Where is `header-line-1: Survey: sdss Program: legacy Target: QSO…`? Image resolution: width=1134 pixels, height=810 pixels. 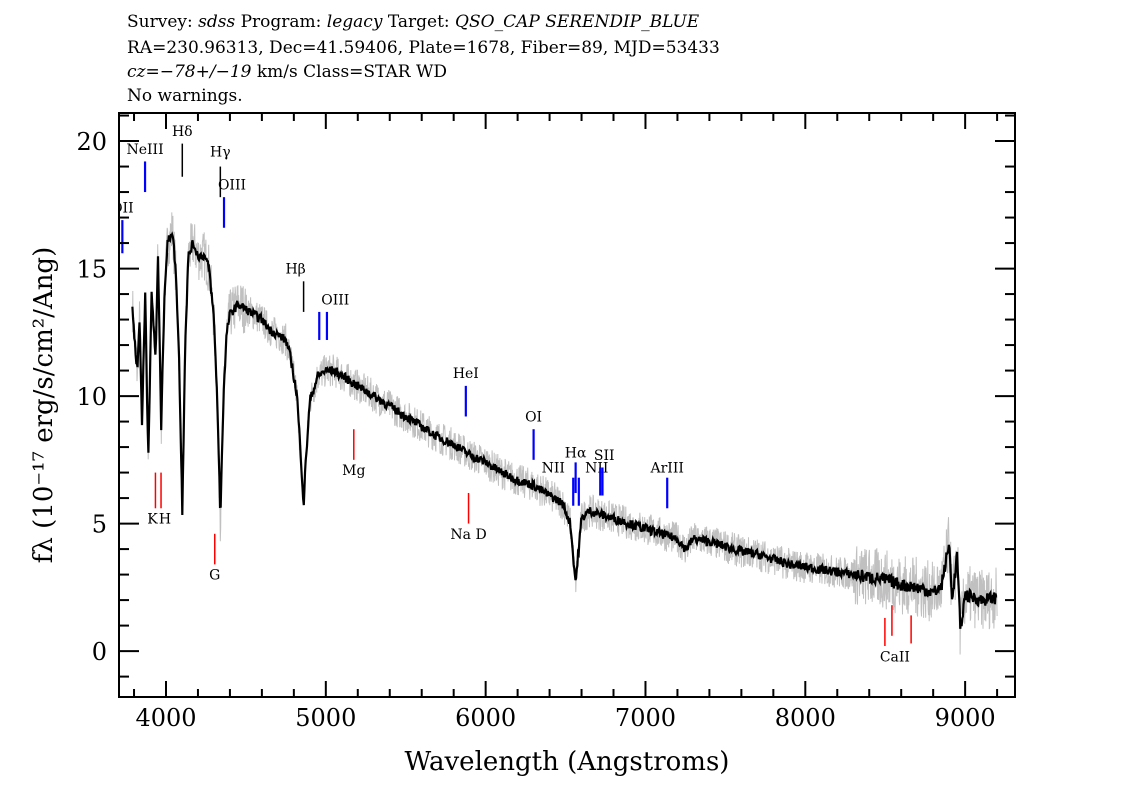
header-line-1: Survey: sdss Program: legacy Target: QSO… is located at coordinates (413, 22).